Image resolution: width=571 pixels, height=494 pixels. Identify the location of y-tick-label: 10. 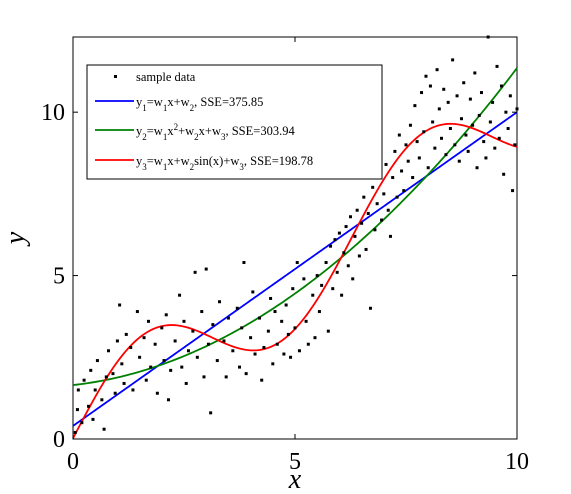
(53, 113).